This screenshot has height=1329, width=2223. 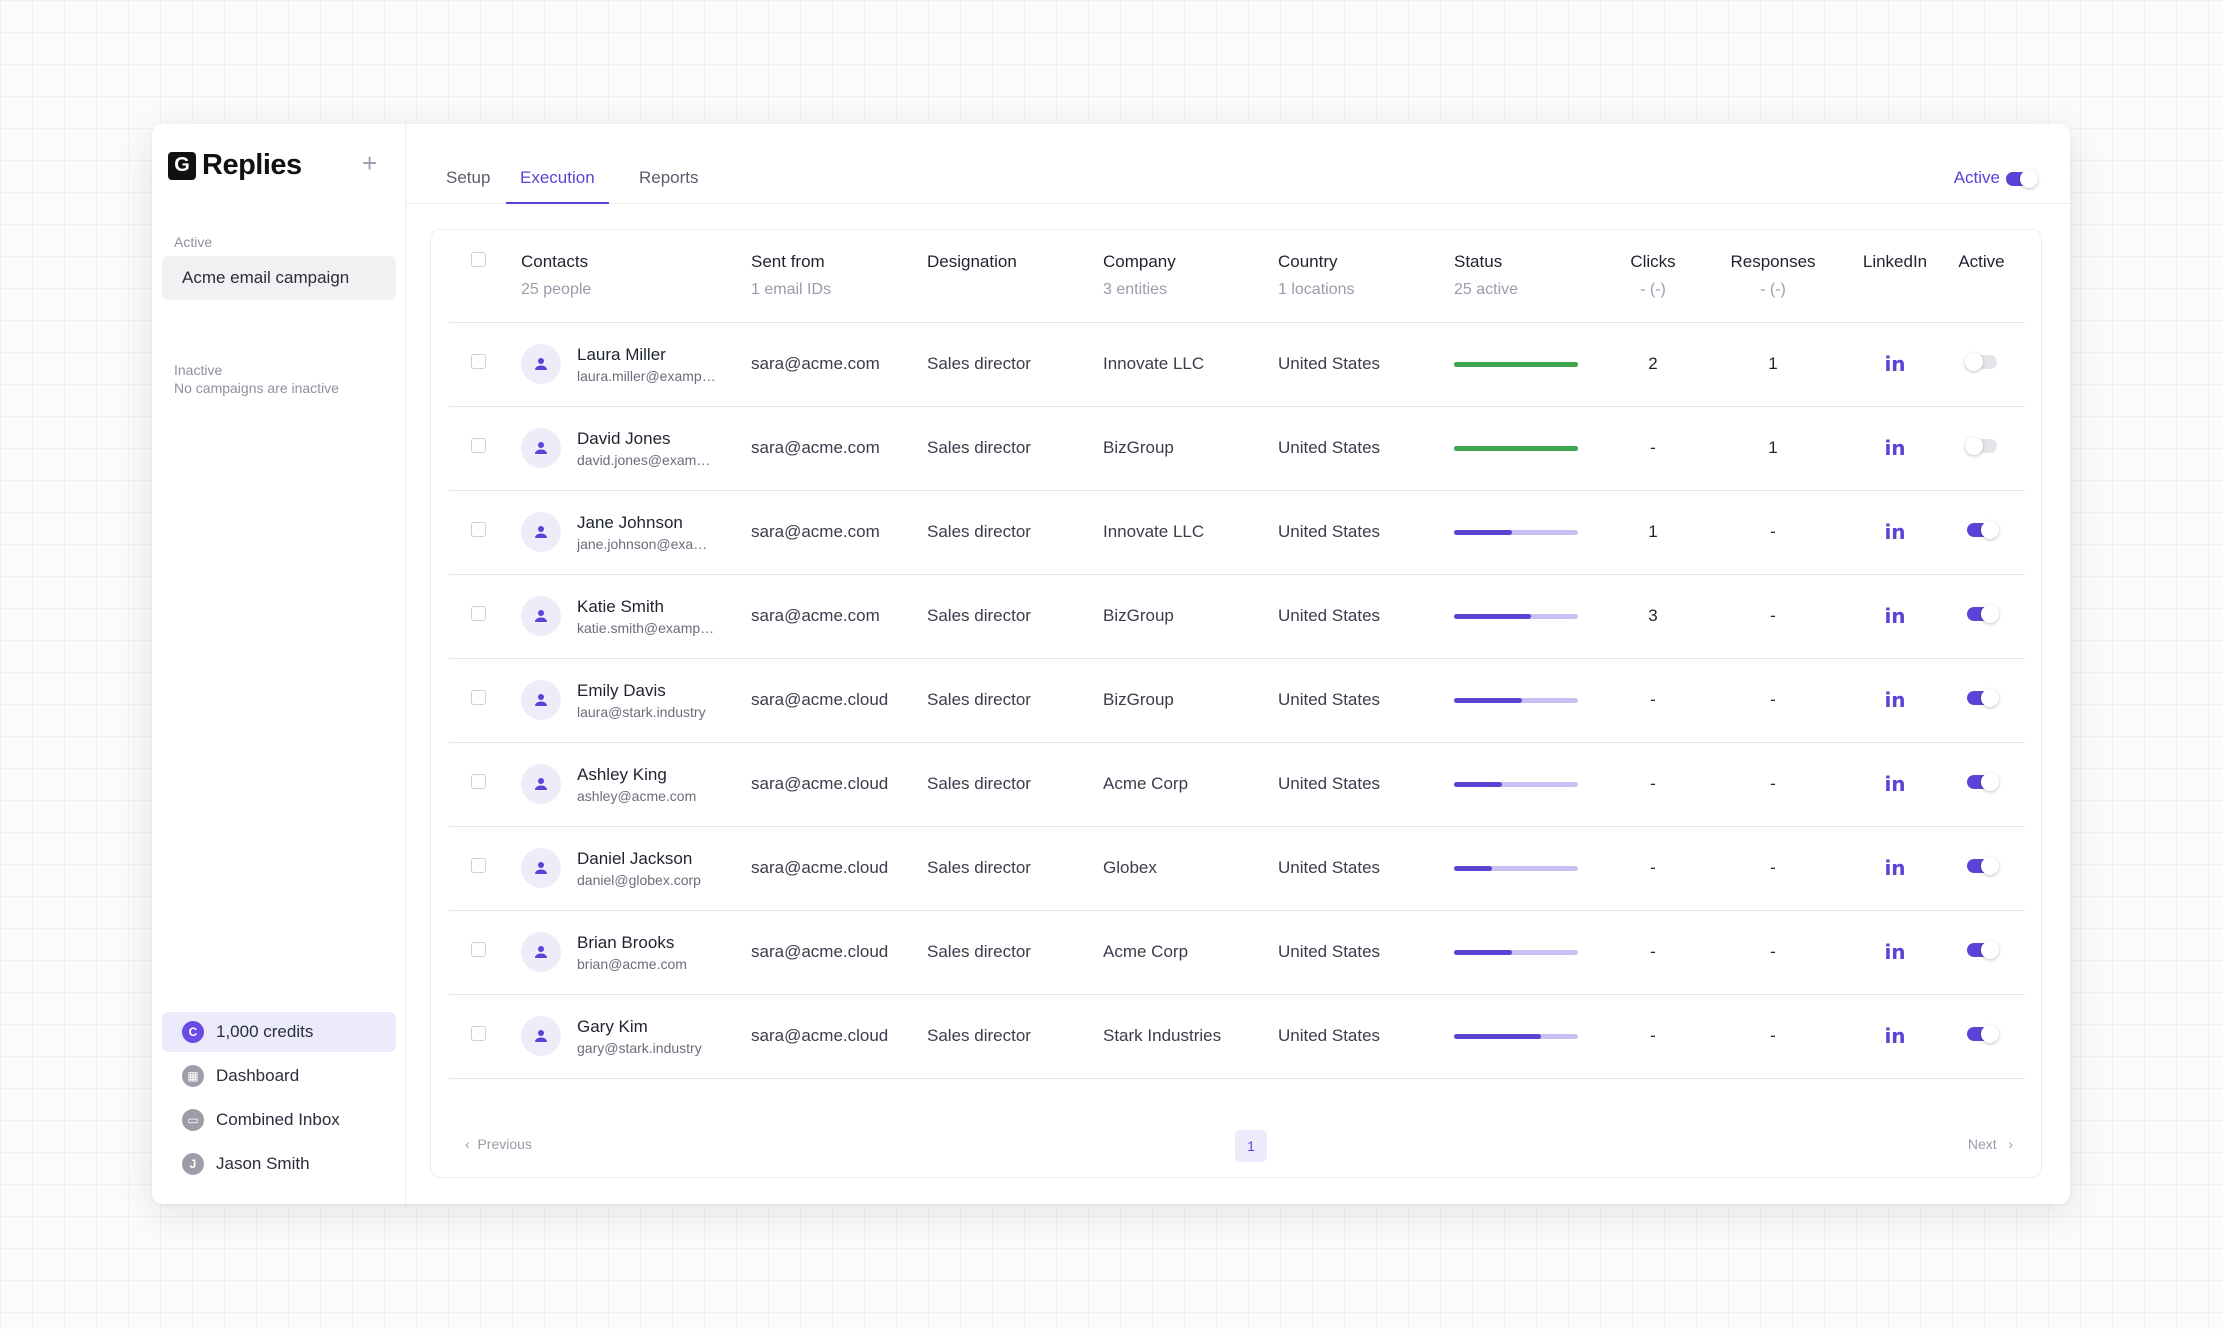 What do you see at coordinates (1533, 276) in the screenshot?
I see `header-status: Status 25 active` at bounding box center [1533, 276].